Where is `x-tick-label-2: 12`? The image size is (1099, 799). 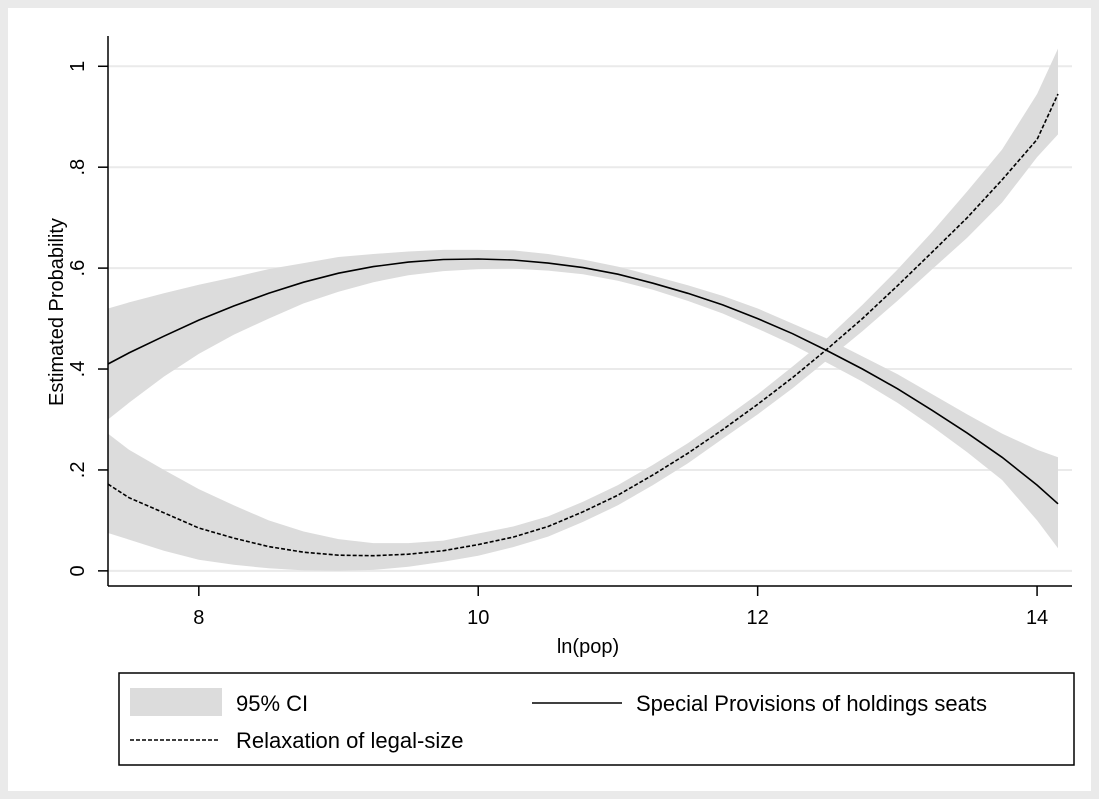
x-tick-label-2: 12 is located at coordinates (758, 618).